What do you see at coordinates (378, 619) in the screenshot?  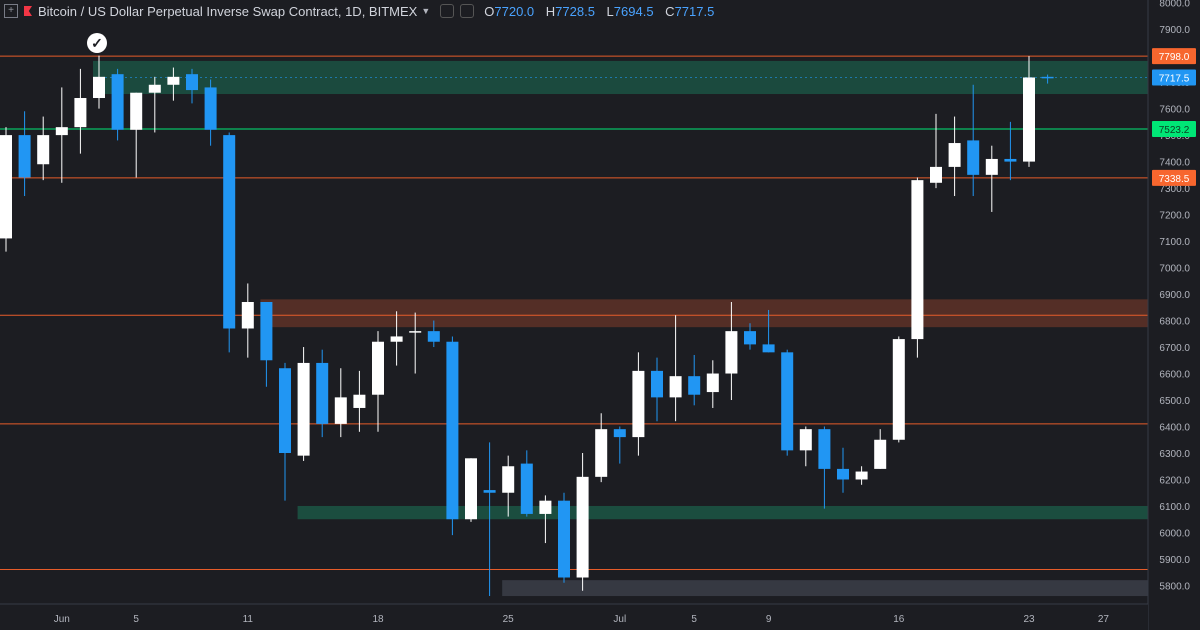 I see `time-tick-label: 18` at bounding box center [378, 619].